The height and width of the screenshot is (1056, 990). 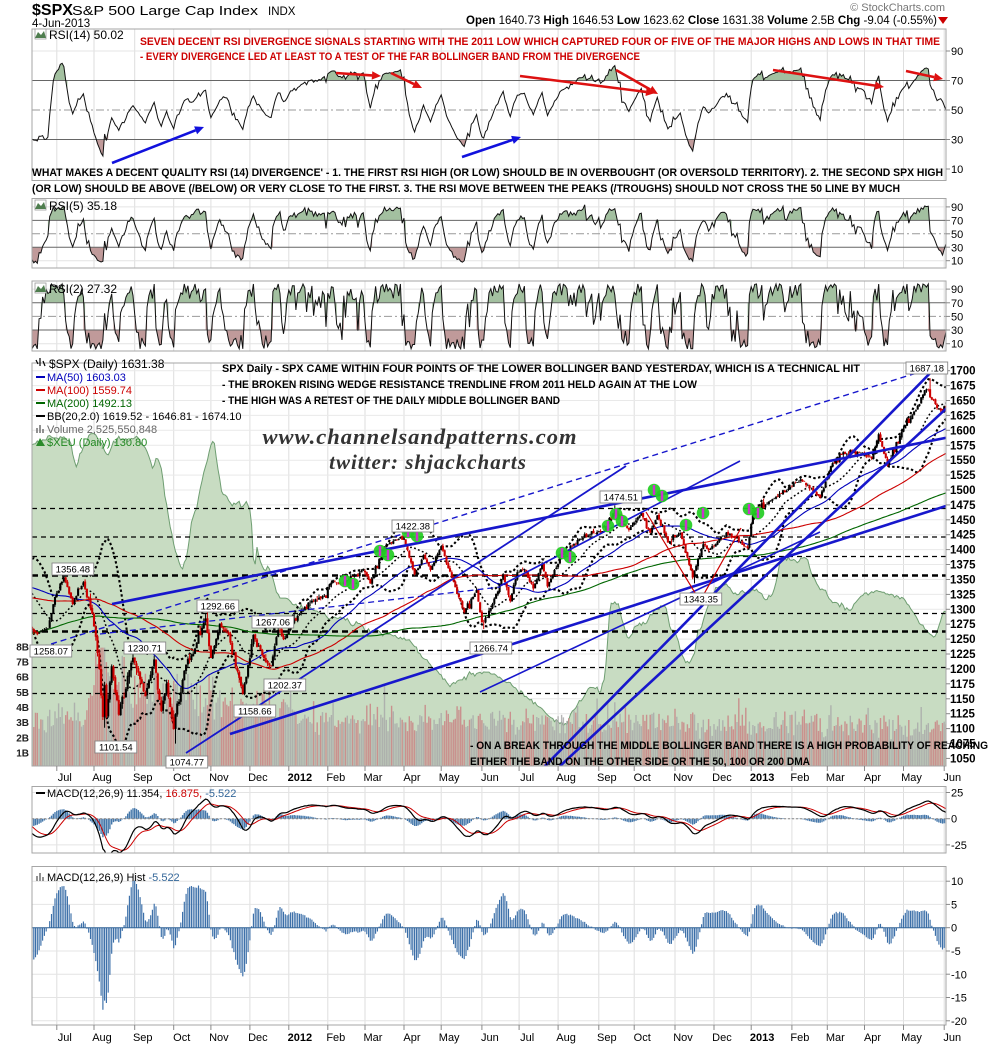 I want to click on svg-text: 1075, so click(x=963, y=744).